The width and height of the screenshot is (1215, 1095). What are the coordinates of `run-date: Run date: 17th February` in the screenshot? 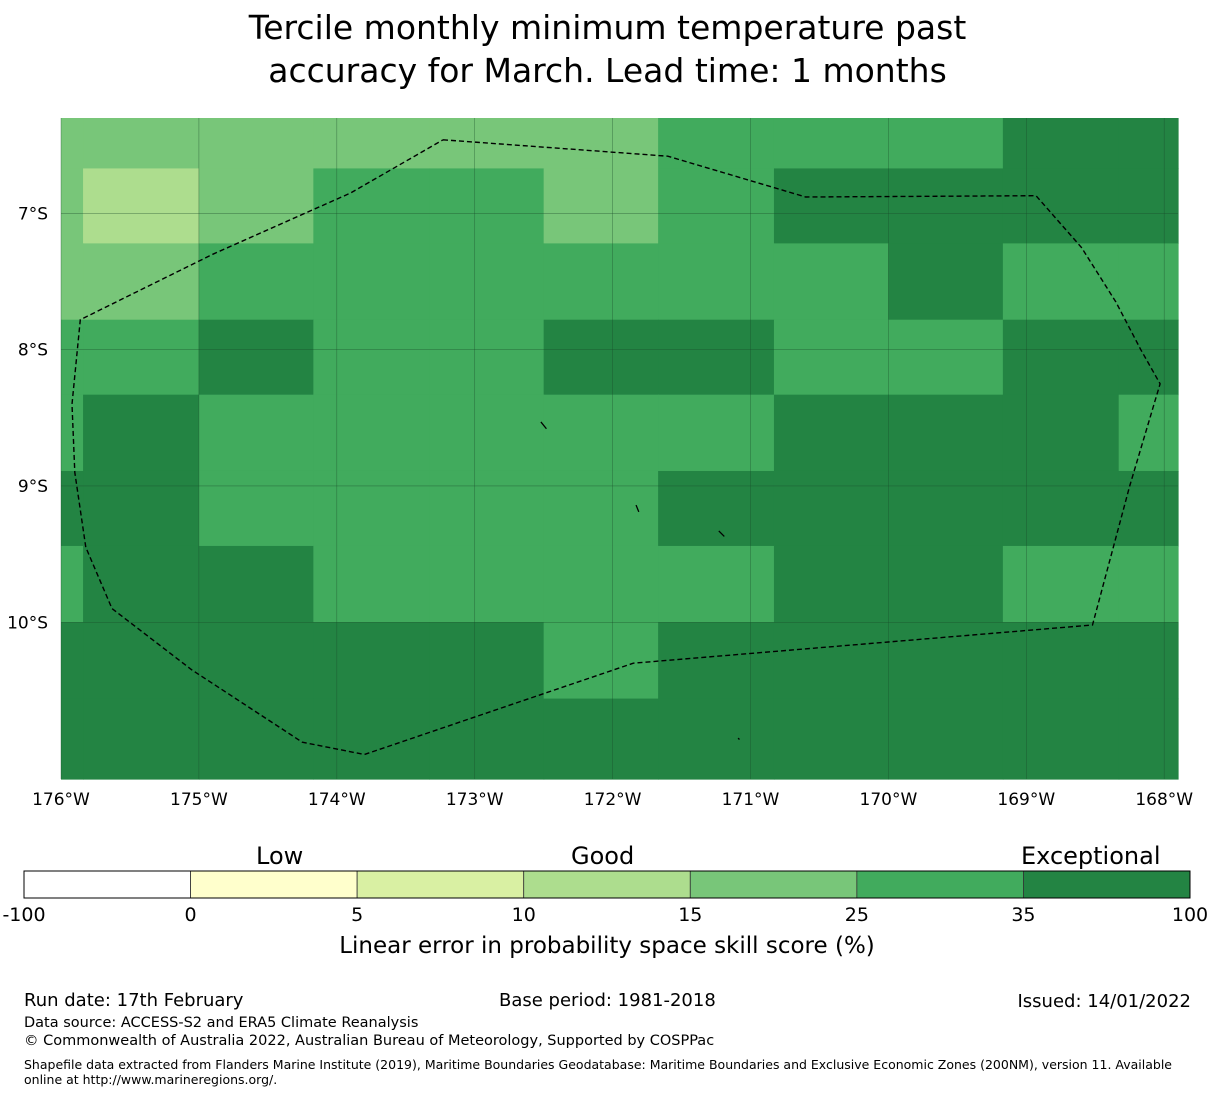 It's located at (134, 1000).